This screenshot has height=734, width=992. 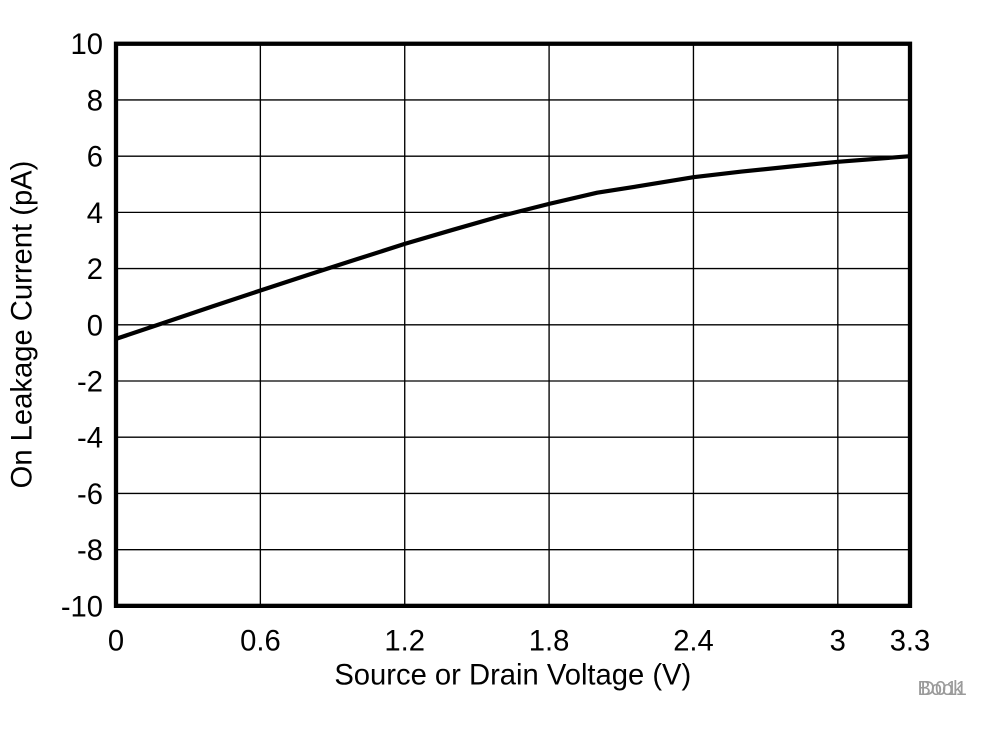 What do you see at coordinates (90, 495) in the screenshot?
I see `svg-text: -6` at bounding box center [90, 495].